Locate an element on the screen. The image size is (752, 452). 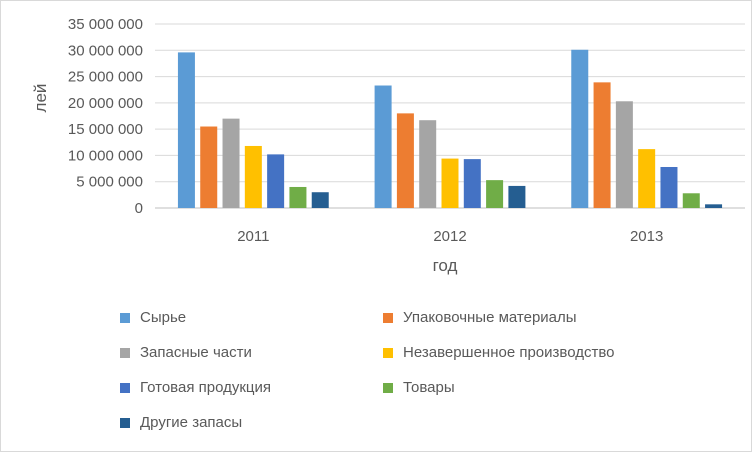
legend-item: Товары is located at coordinates (419, 387).